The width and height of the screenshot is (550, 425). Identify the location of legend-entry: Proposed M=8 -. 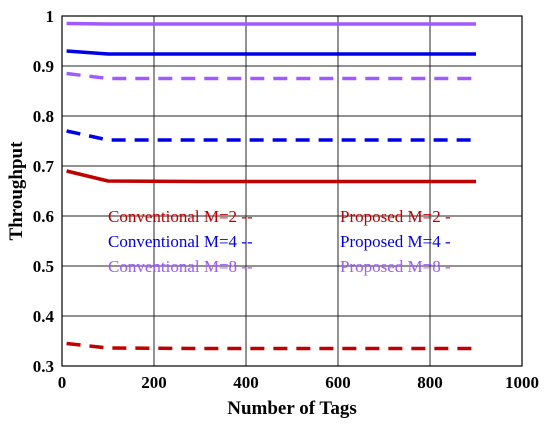
(395, 266).